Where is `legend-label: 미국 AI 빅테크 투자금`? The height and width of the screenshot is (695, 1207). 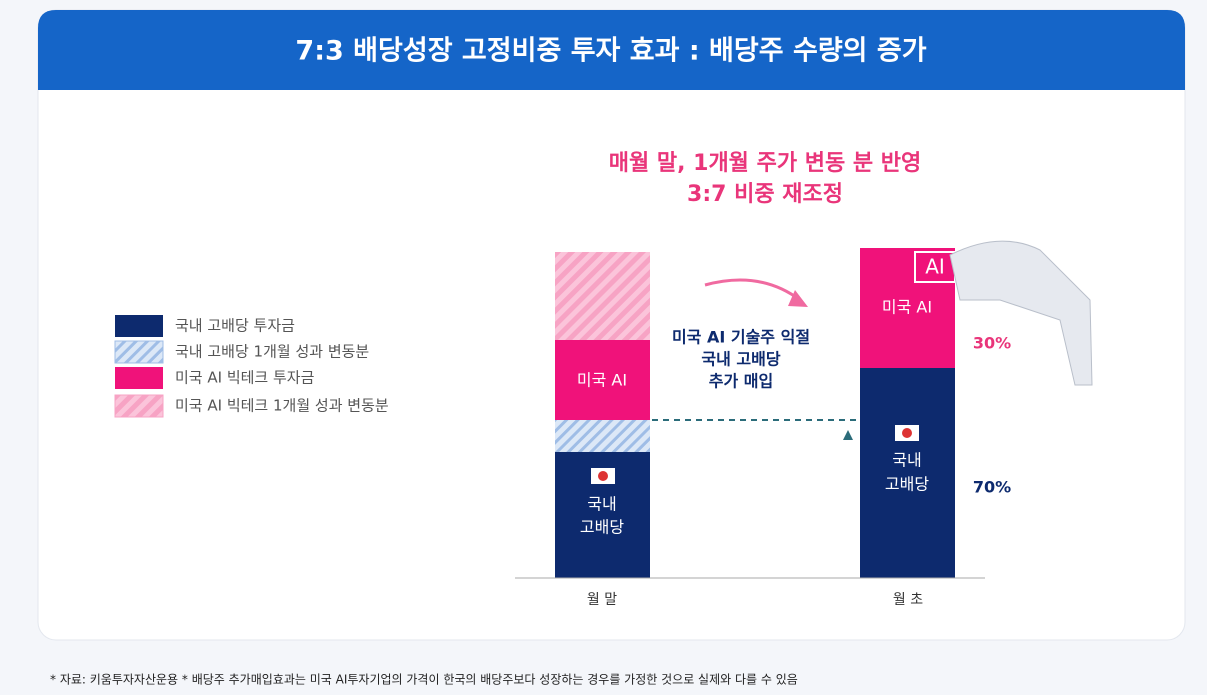
legend-label: 미국 AI 빅테크 투자금 is located at coordinates (245, 378).